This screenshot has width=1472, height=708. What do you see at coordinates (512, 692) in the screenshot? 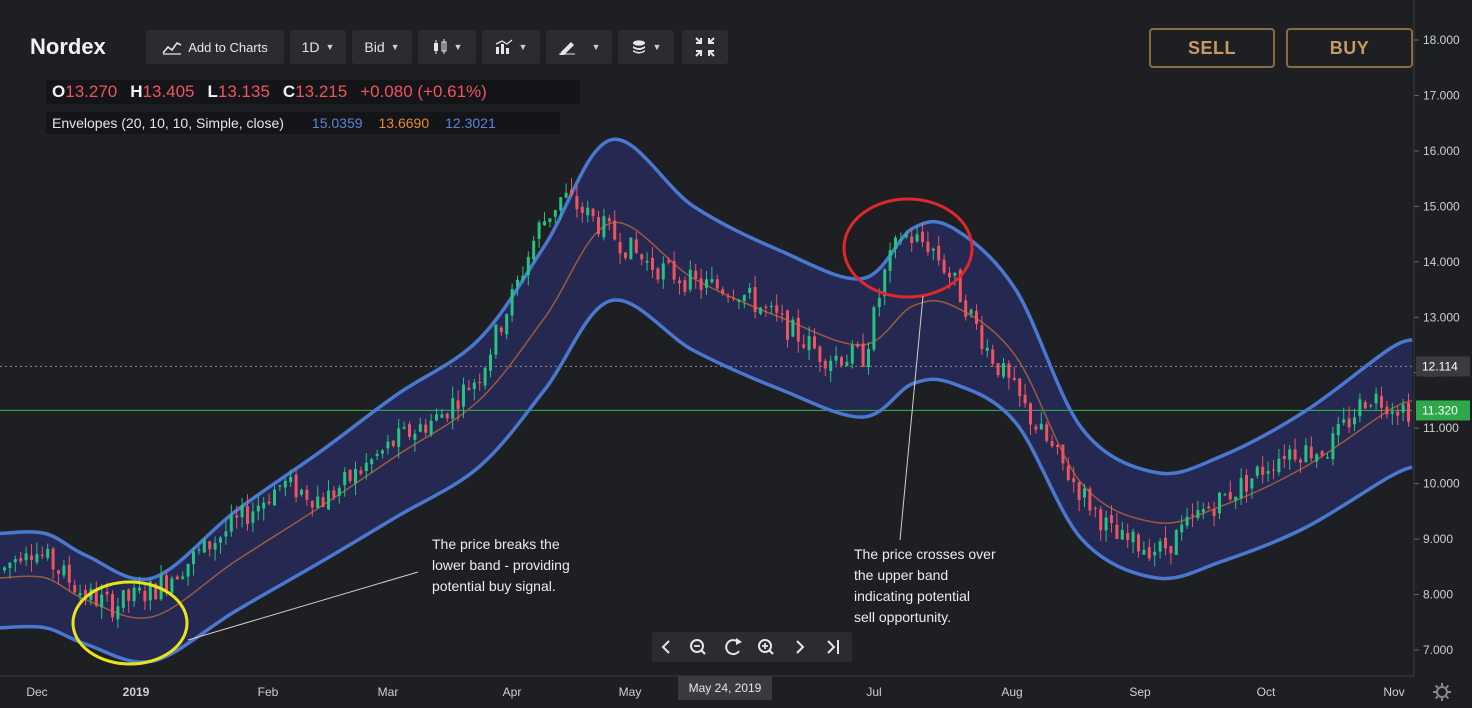
I see `x-tick-label: Apr` at bounding box center [512, 692].